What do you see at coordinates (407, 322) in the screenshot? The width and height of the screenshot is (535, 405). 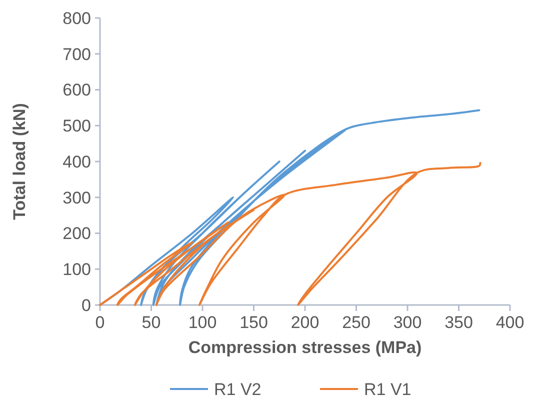 I see `x-tick-label: 300` at bounding box center [407, 322].